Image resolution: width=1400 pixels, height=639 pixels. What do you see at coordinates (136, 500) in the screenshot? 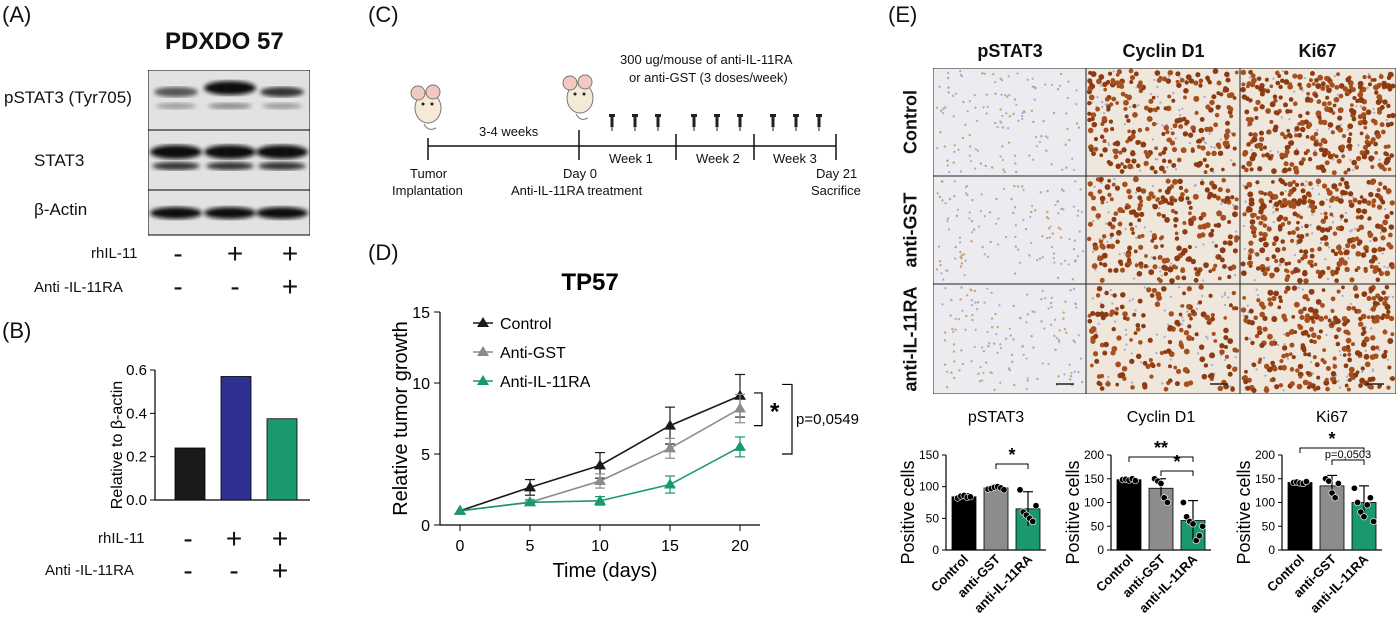
I see `y-tick-label: 0.0` at bounding box center [136, 500].